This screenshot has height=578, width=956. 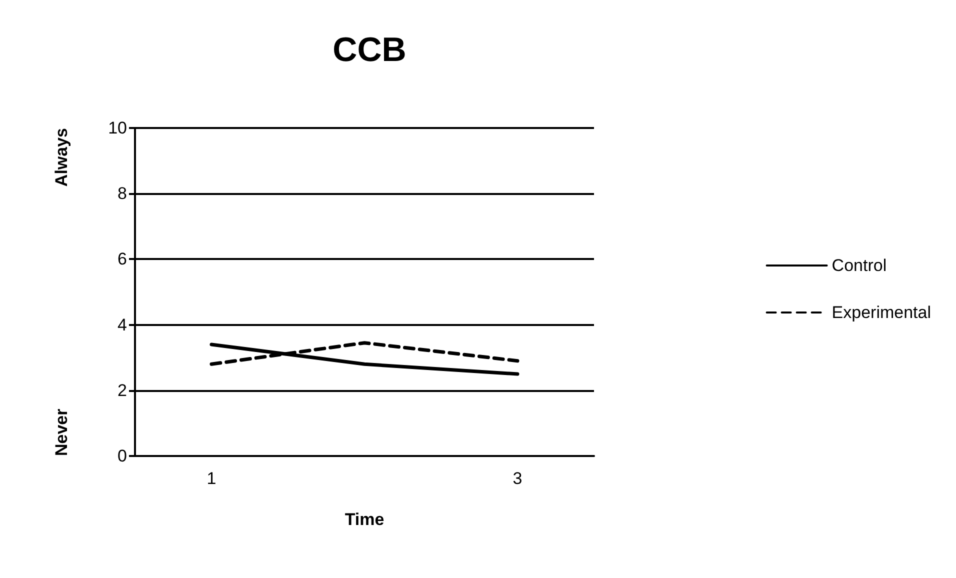 I want to click on x-tick-label: 3, so click(x=517, y=478).